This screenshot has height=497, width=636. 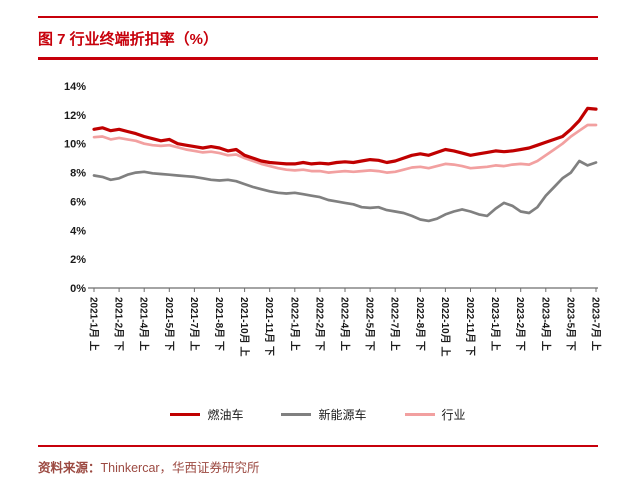 What do you see at coordinates (318, 466) in the screenshot?
I see `source-note: 资料来源：Thinkercar，华西证券研究所` at bounding box center [318, 466].